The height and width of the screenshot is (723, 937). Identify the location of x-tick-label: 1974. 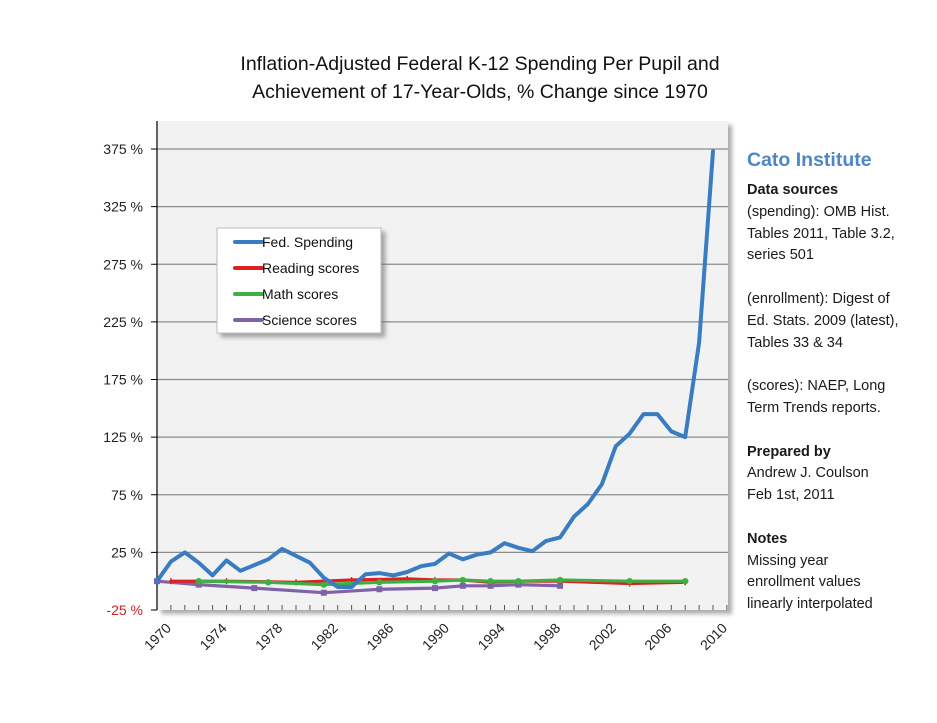
(212, 636).